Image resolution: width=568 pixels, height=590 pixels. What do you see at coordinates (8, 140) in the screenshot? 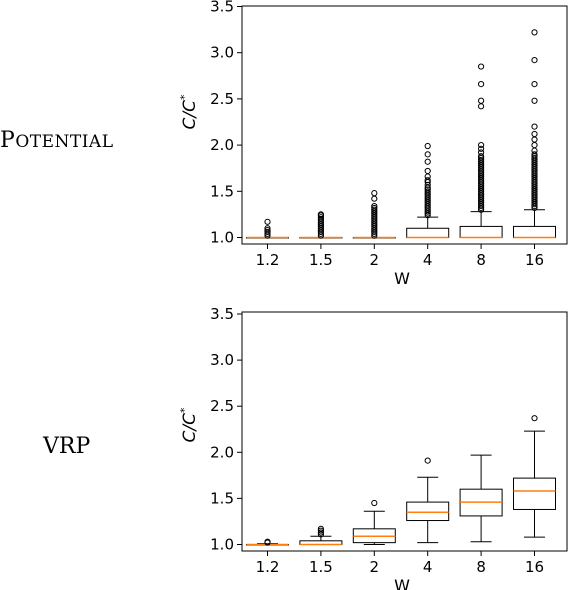
I see `row-label-potential-initial: P` at bounding box center [8, 140].